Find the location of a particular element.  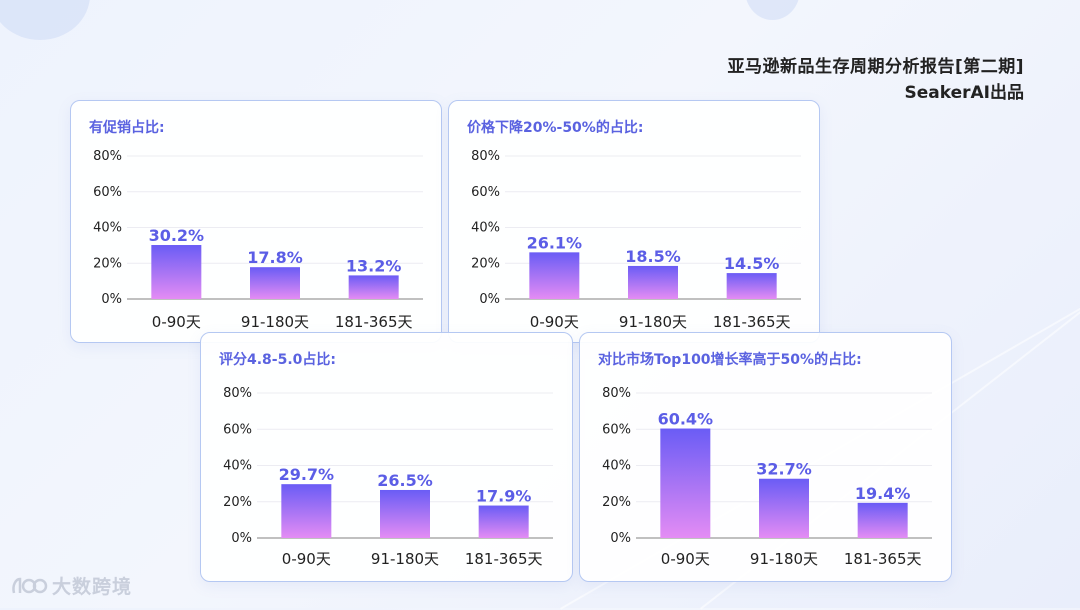

data-label: 14.5% is located at coordinates (752, 263).